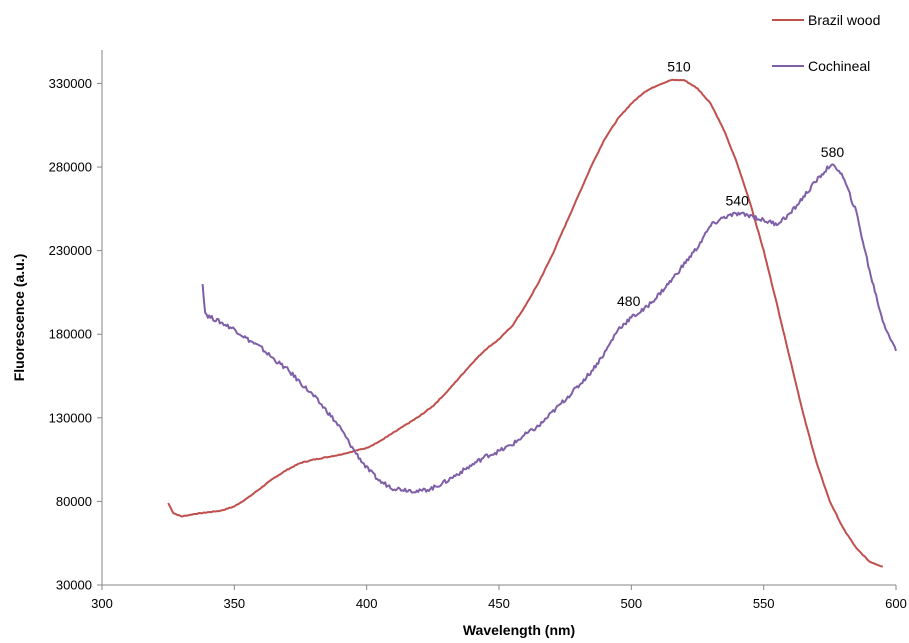  What do you see at coordinates (70, 83) in the screenshot?
I see `y-tick-label: 330000` at bounding box center [70, 83].